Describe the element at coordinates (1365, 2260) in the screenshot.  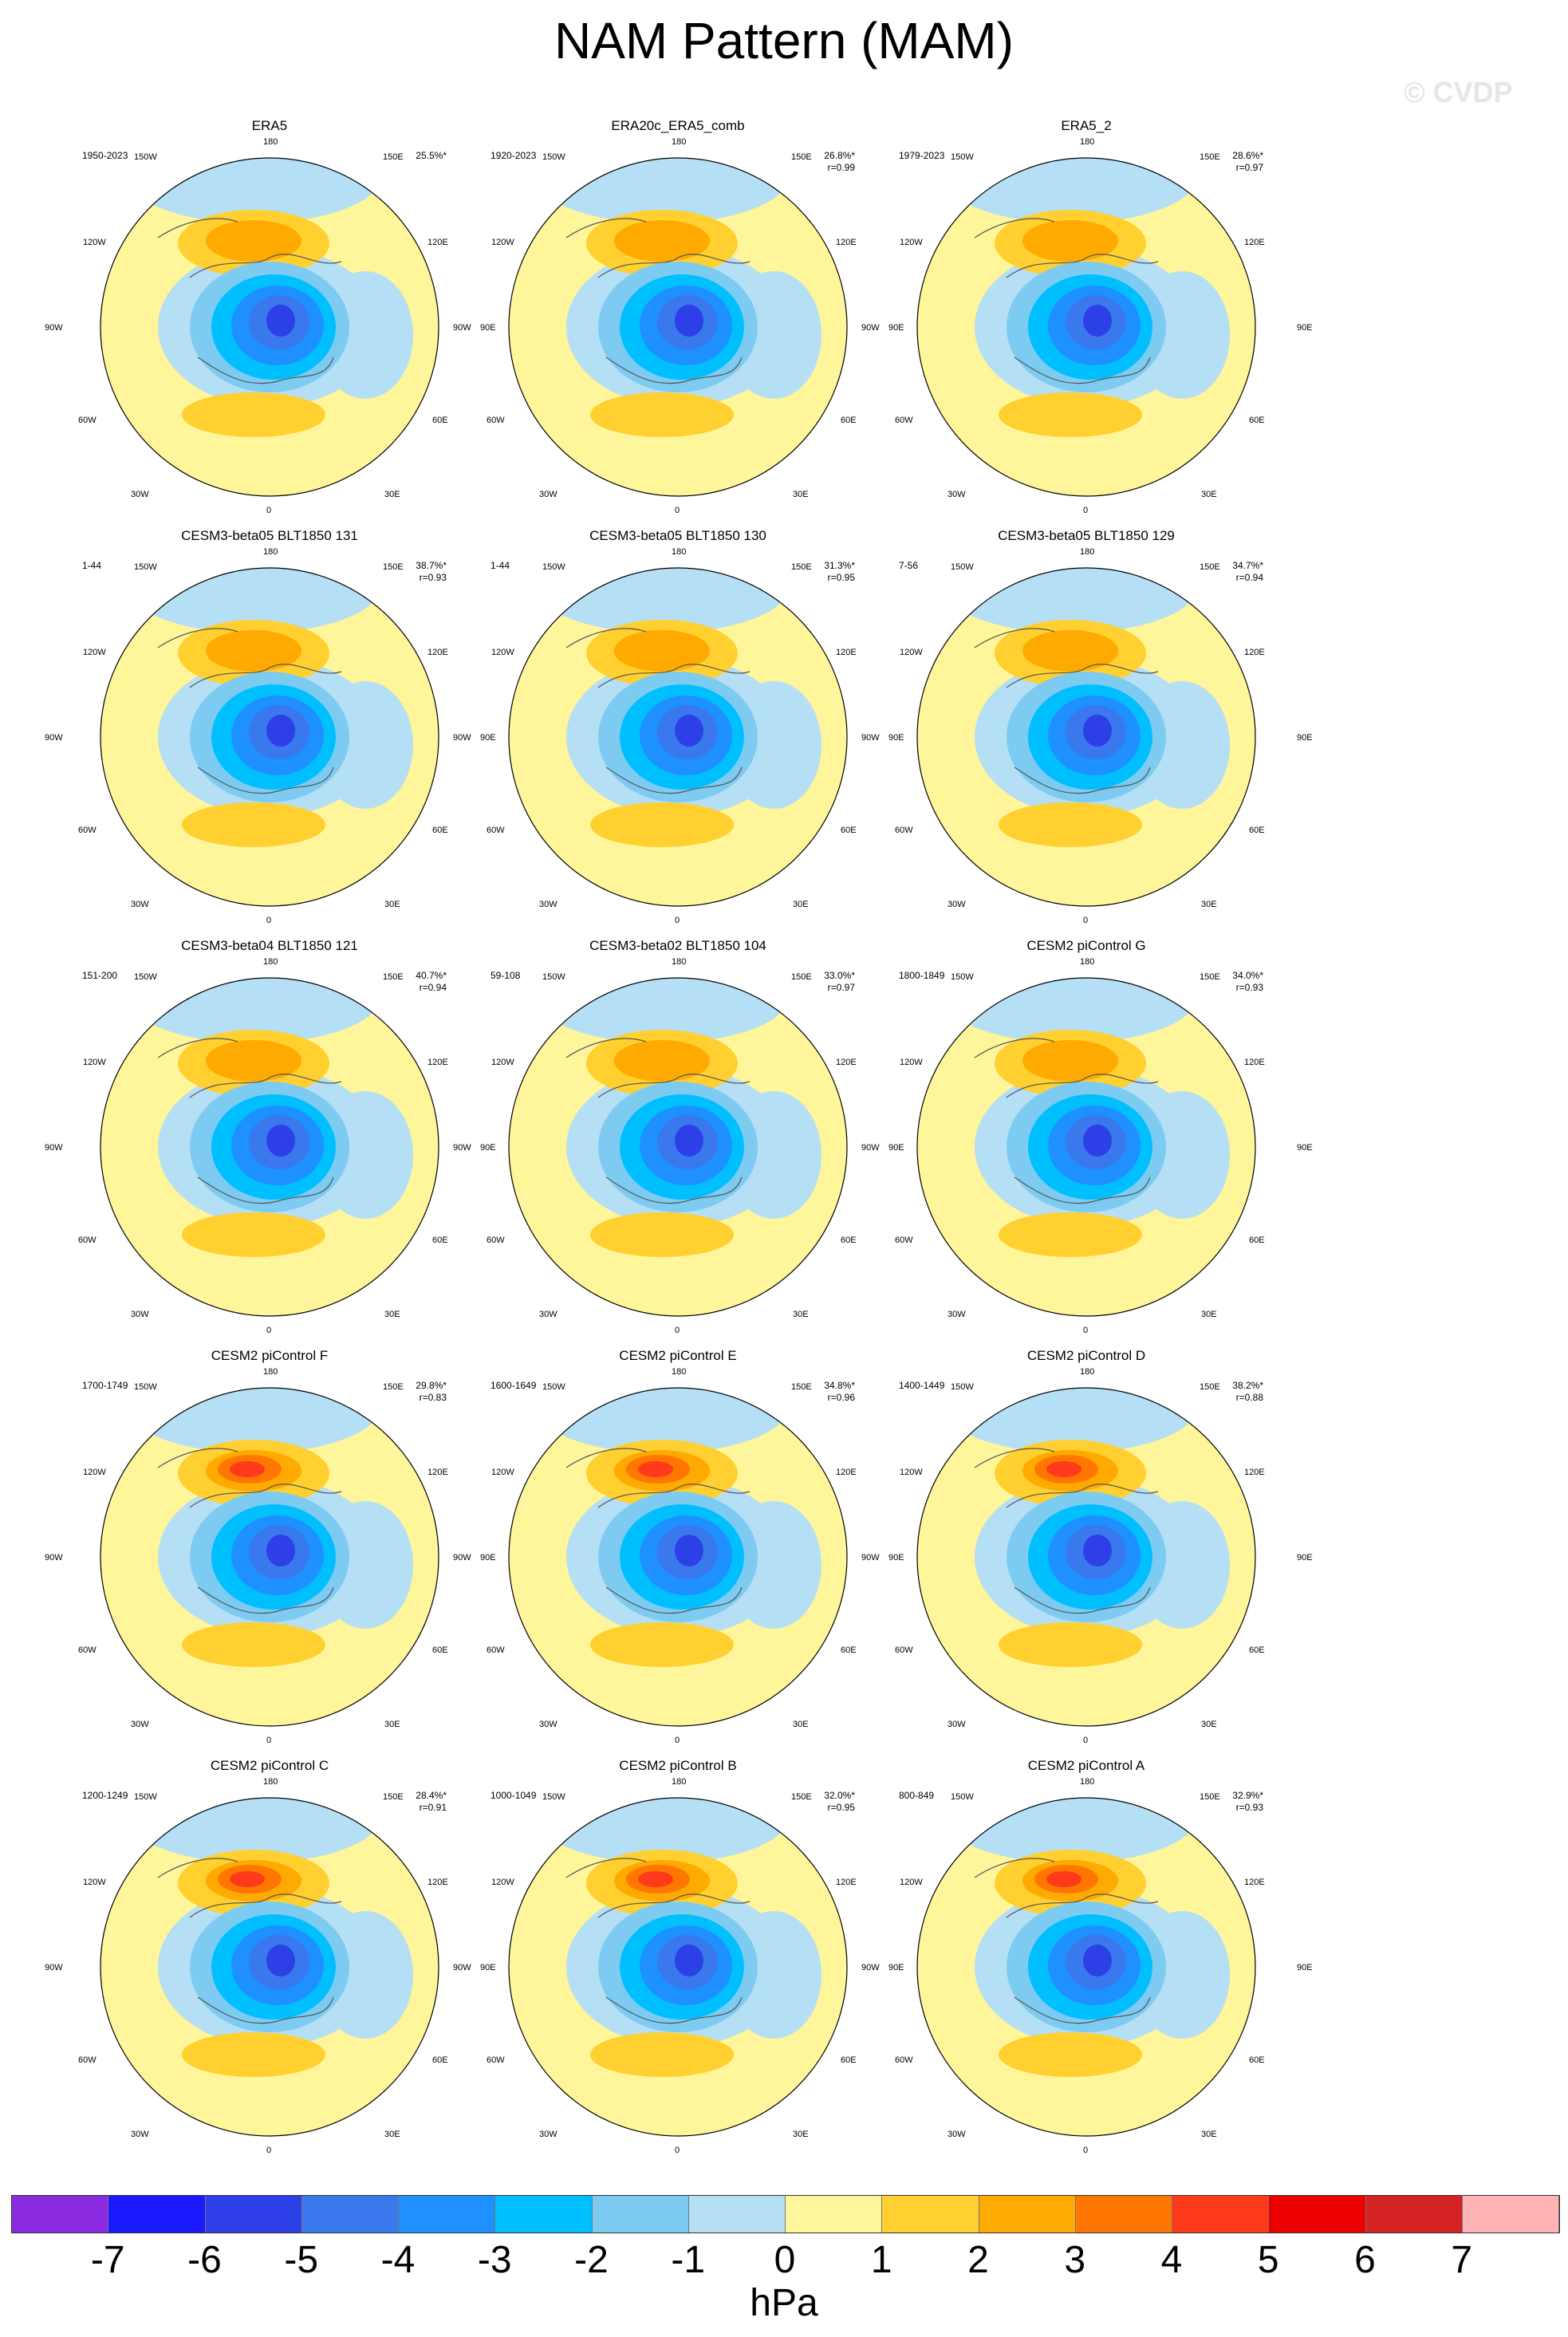
I see `colorbar-tick-label: 6` at that location.